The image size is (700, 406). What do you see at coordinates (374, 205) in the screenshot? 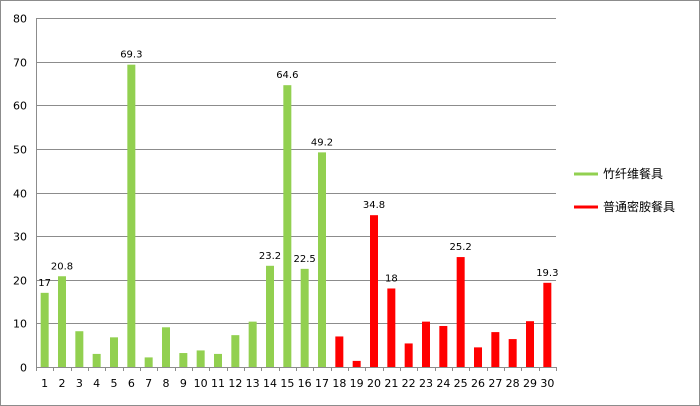
I see `data-label: 34.8` at bounding box center [374, 205].